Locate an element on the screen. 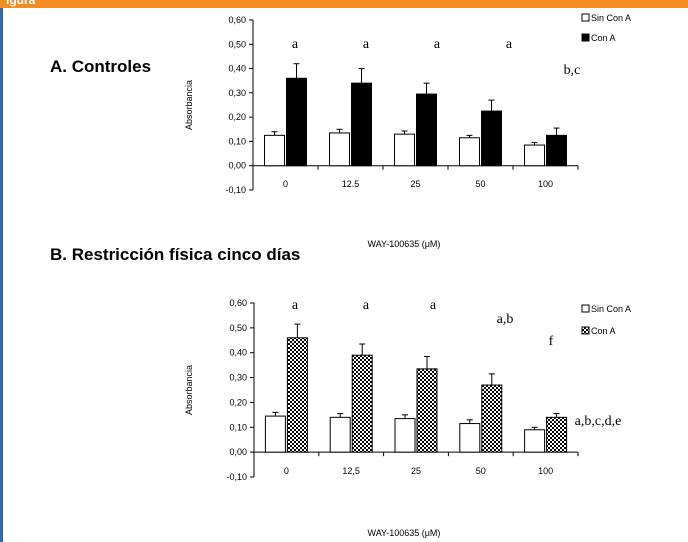  header-label: igura is located at coordinates (21, 3).